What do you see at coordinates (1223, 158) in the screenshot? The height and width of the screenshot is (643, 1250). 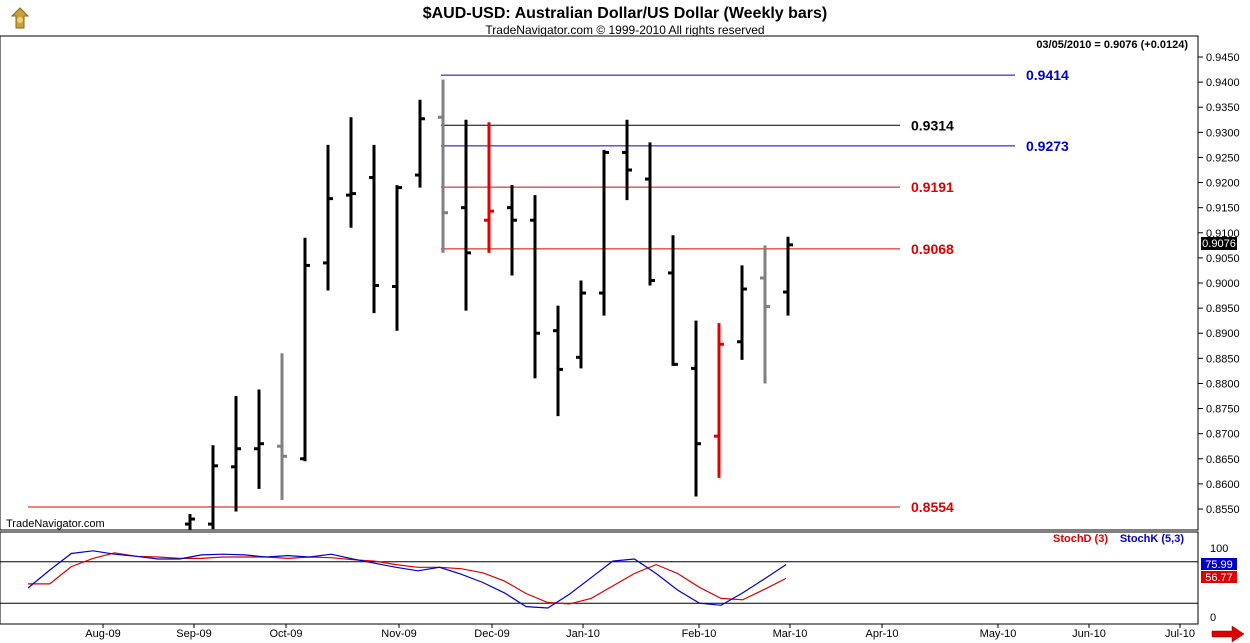 I see `y-tick-label: 0.9250` at bounding box center [1223, 158].